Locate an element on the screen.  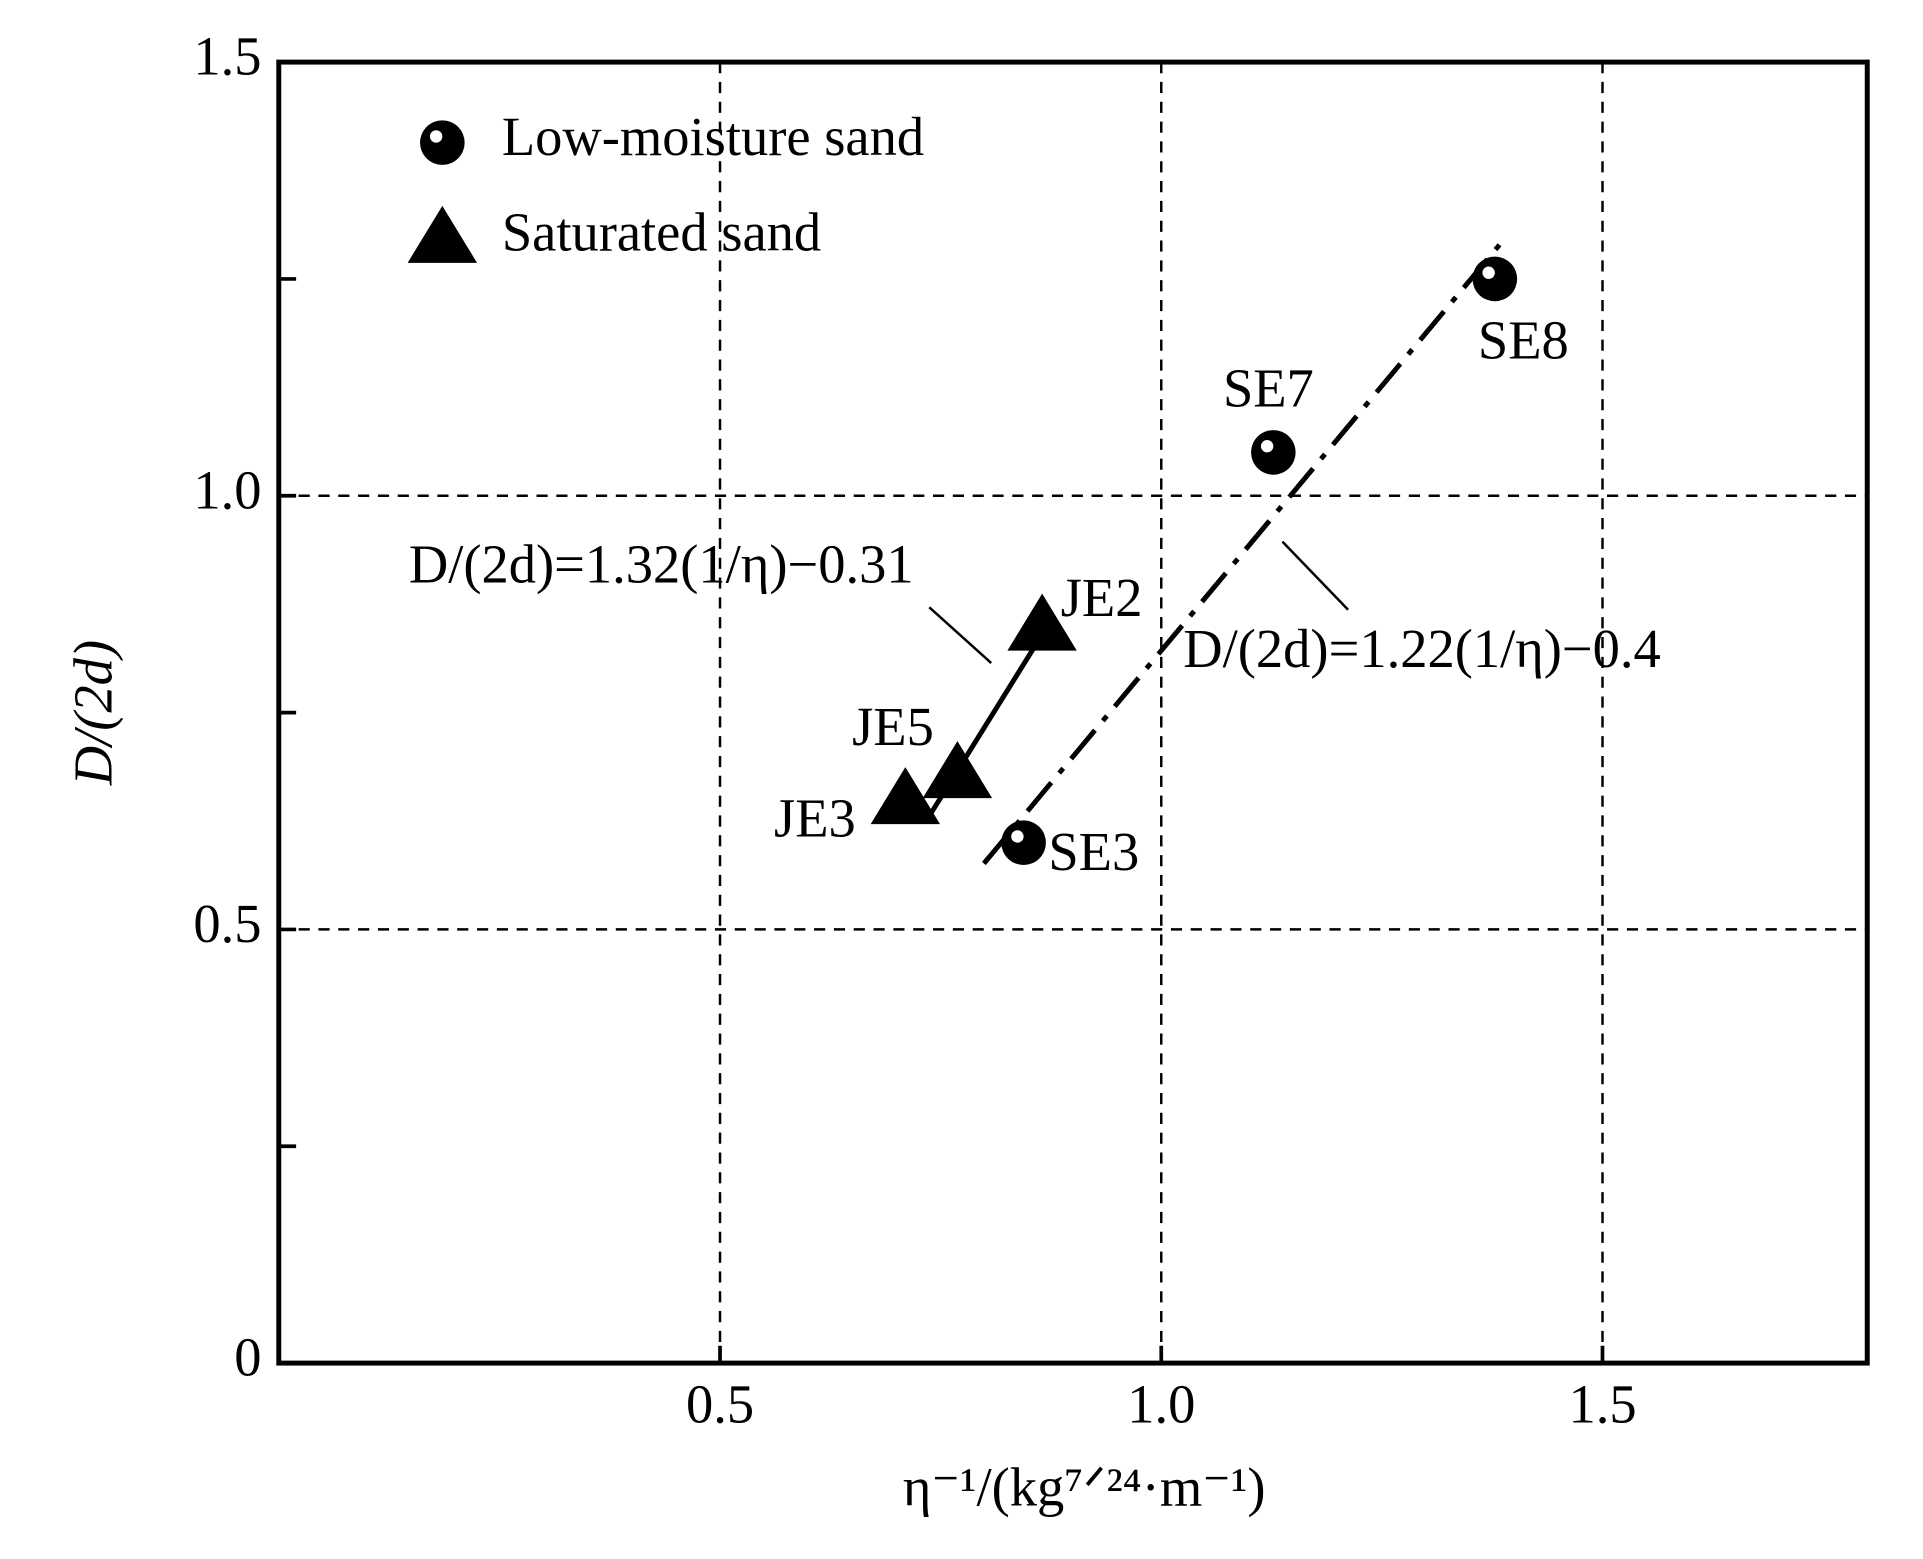
point-label: JE3 is located at coordinates (815, 818).